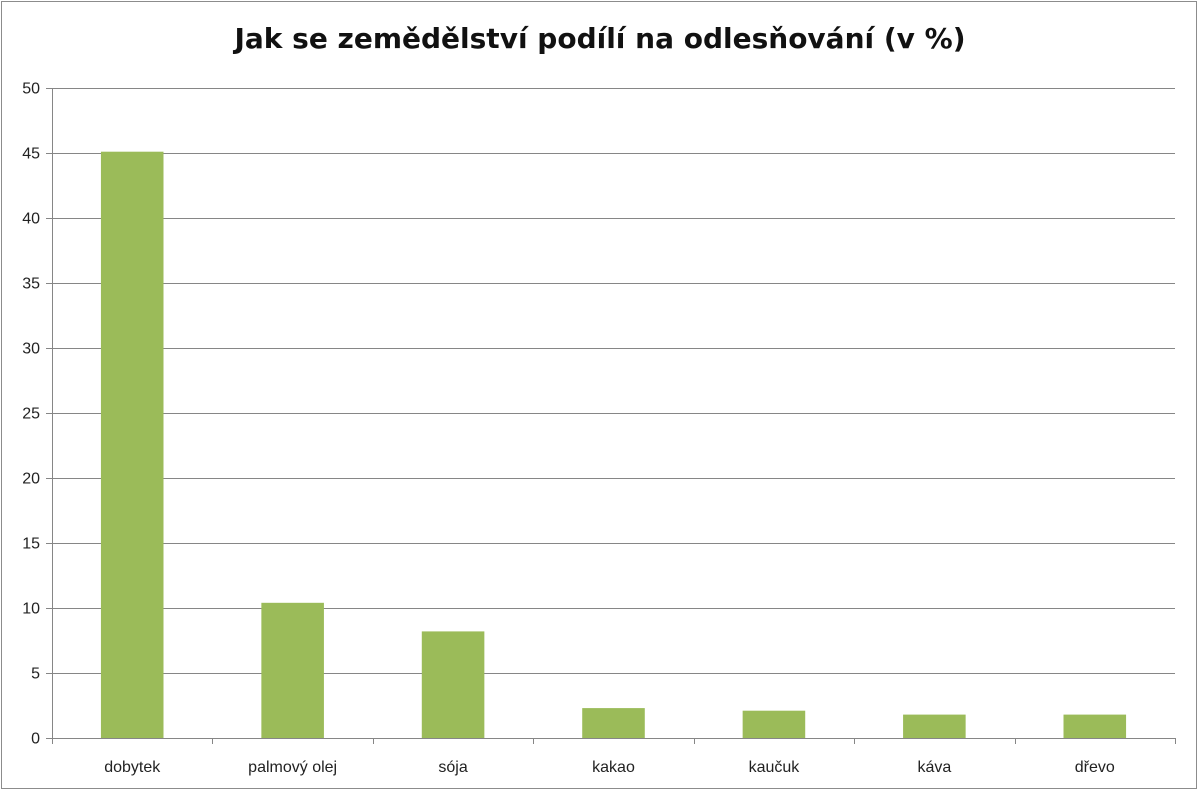  What do you see at coordinates (292, 767) in the screenshot?
I see `x-category-label: palmový olej` at bounding box center [292, 767].